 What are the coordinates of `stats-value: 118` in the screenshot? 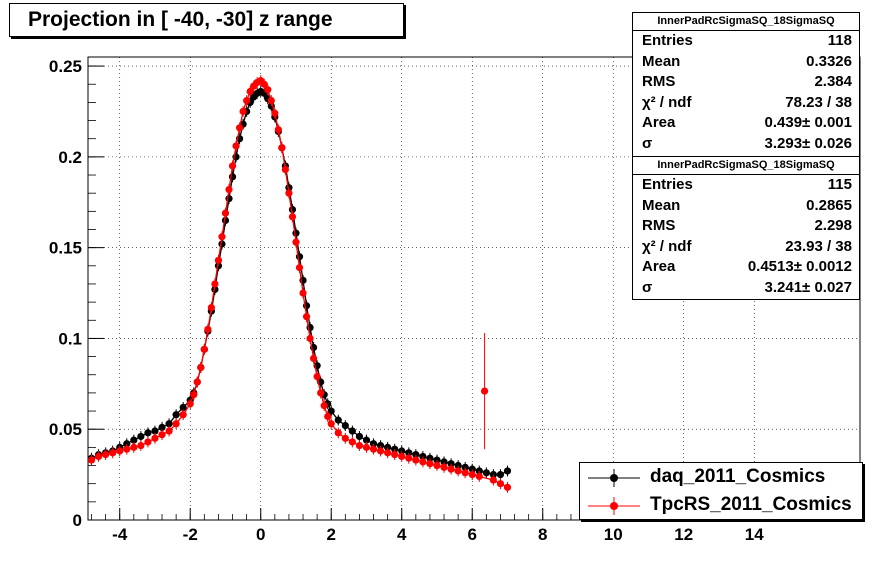 It's located at (839, 40).